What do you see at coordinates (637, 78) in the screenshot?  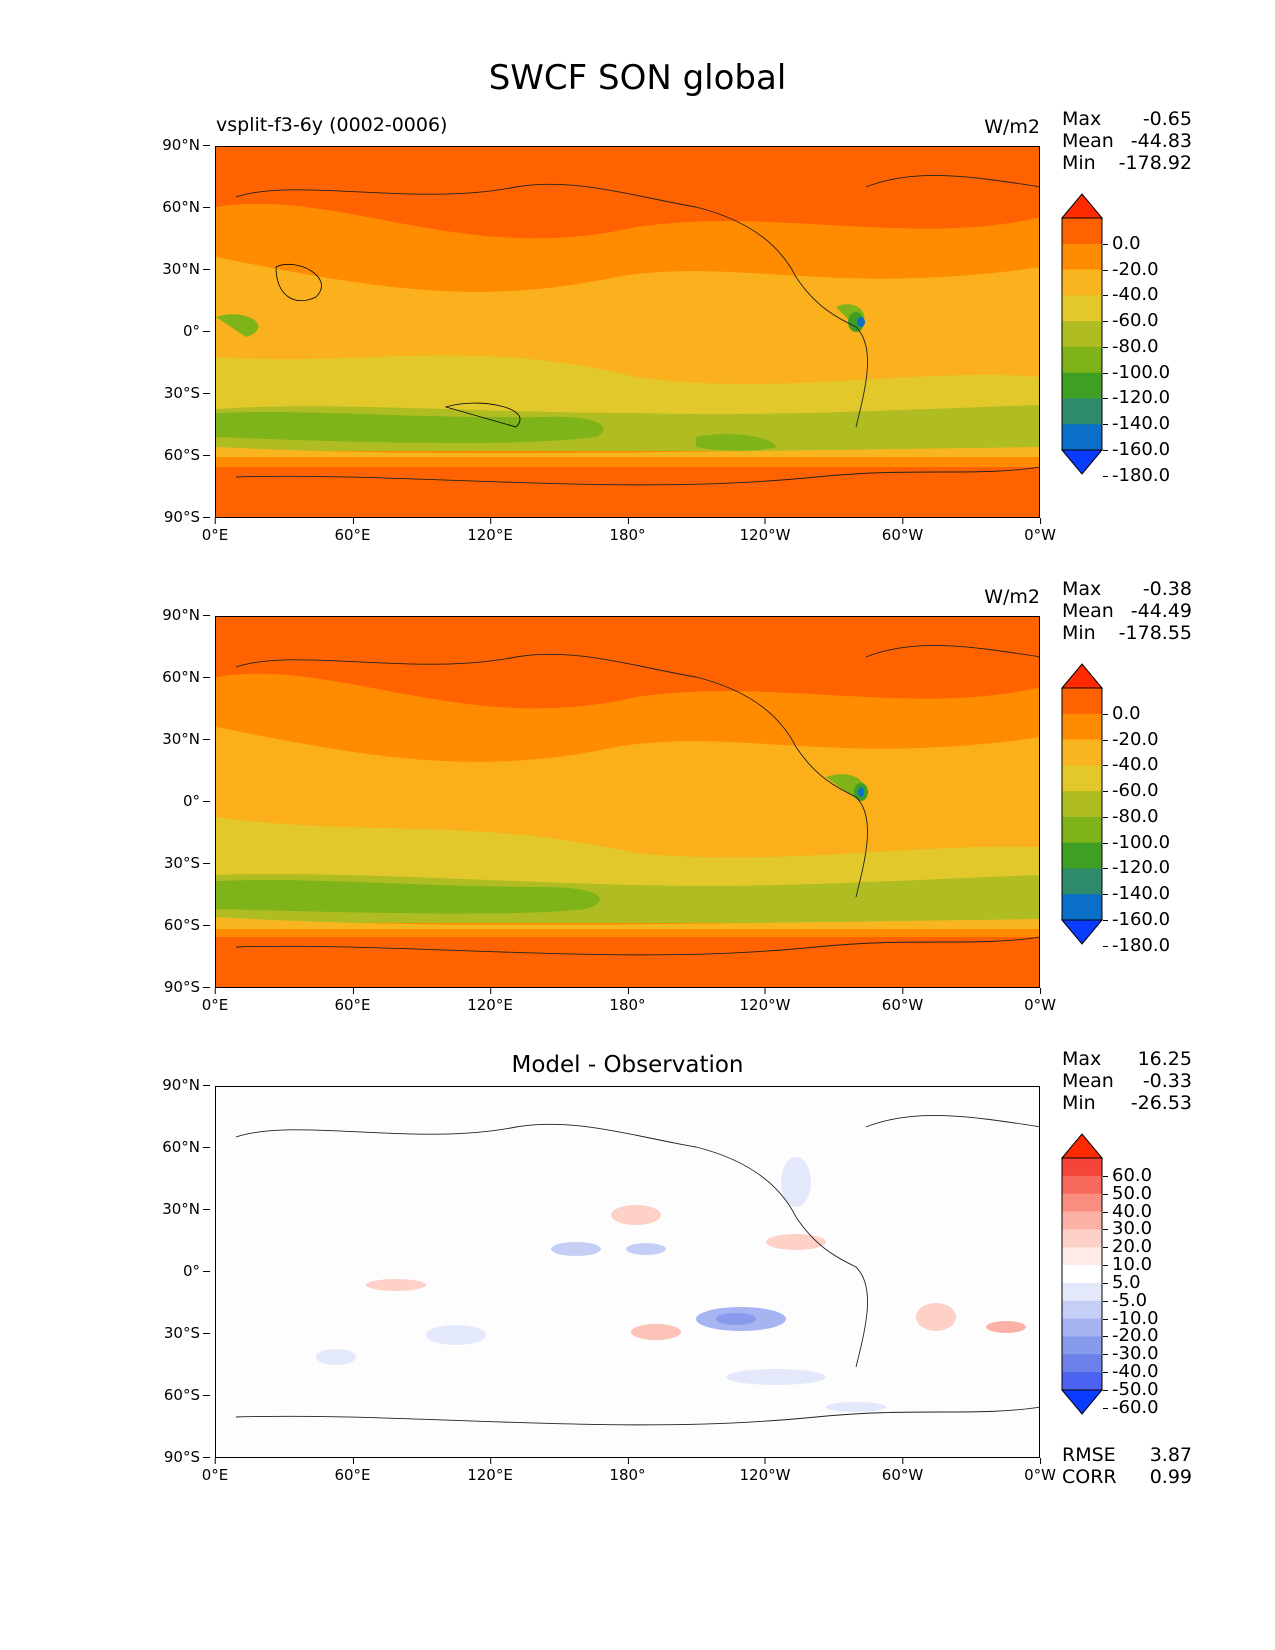 I see `page-title: SWCF SON global` at bounding box center [637, 78].